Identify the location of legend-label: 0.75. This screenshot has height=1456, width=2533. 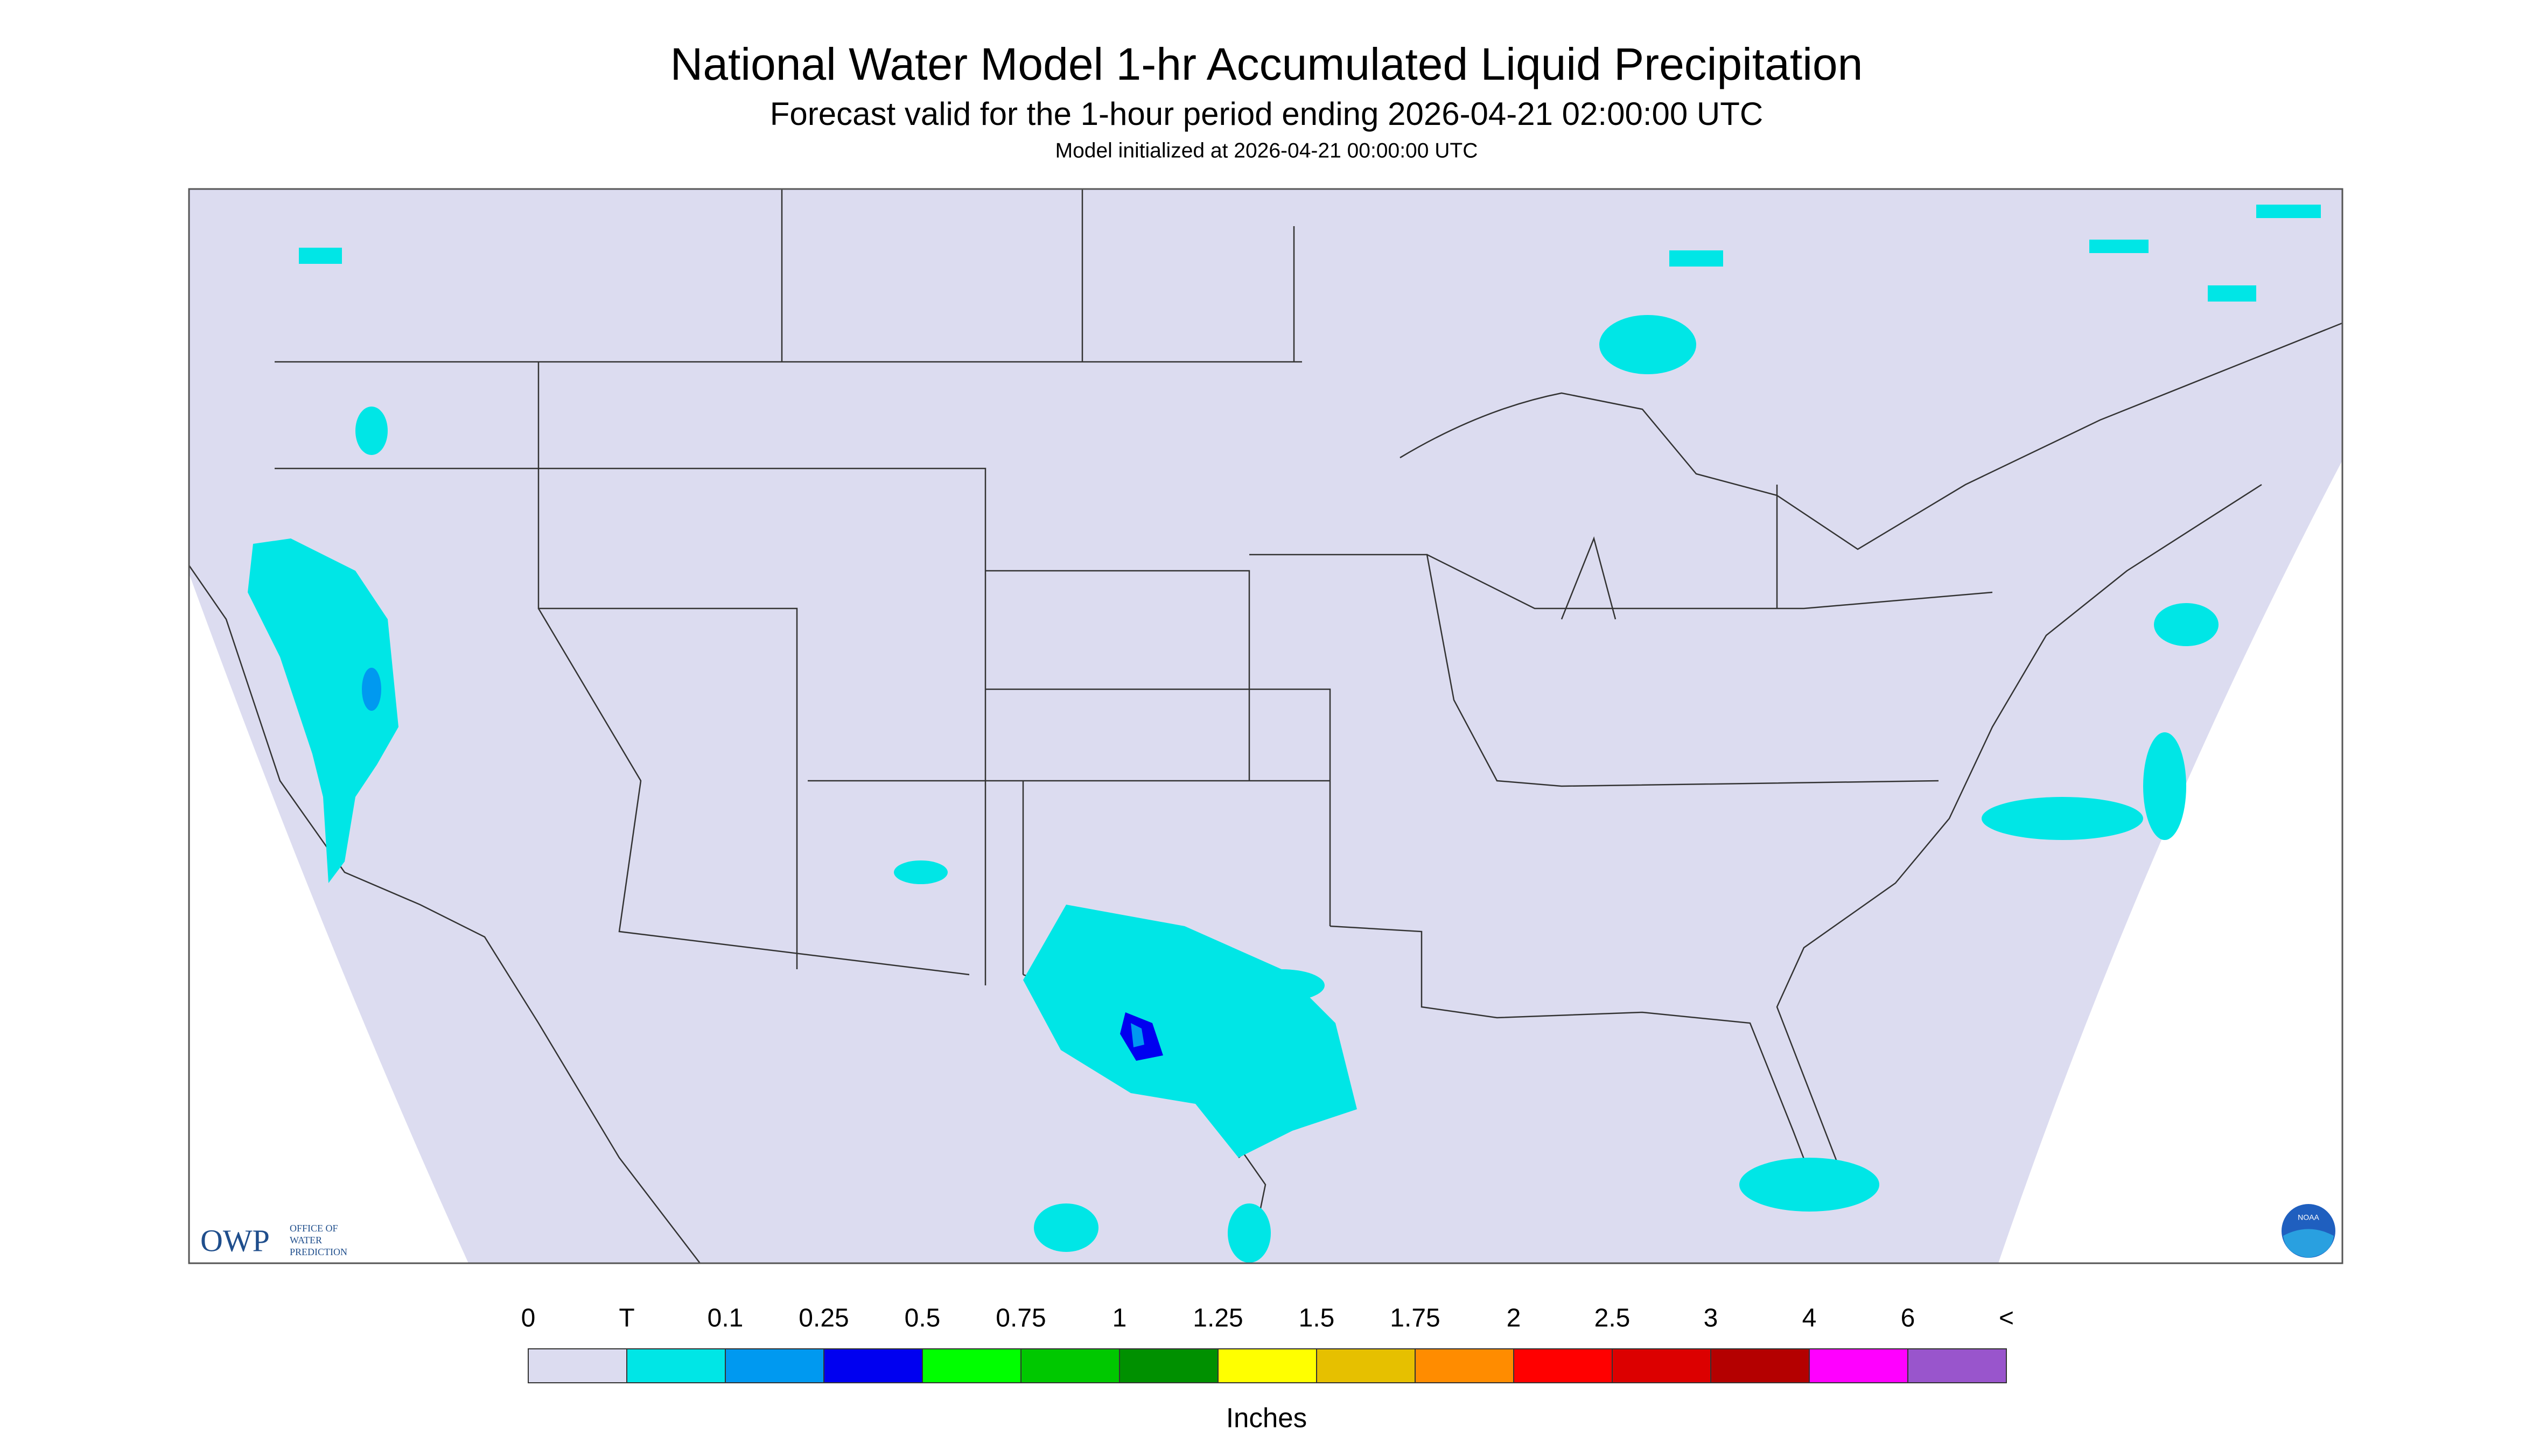
(1021, 1318).